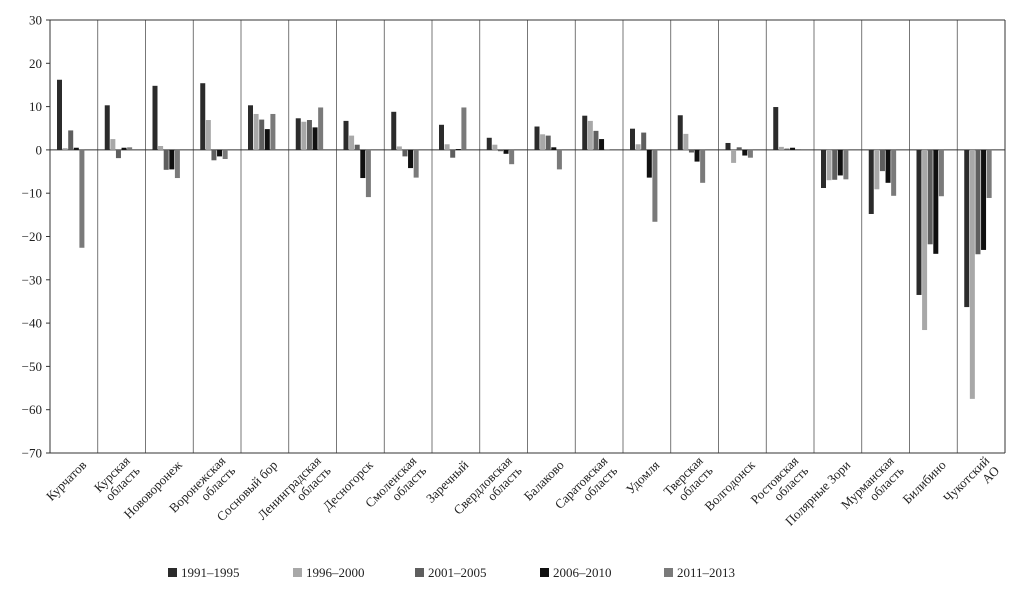  What do you see at coordinates (643, 477) in the screenshot?
I see `x-tick-label-line: Удомля` at bounding box center [643, 477].